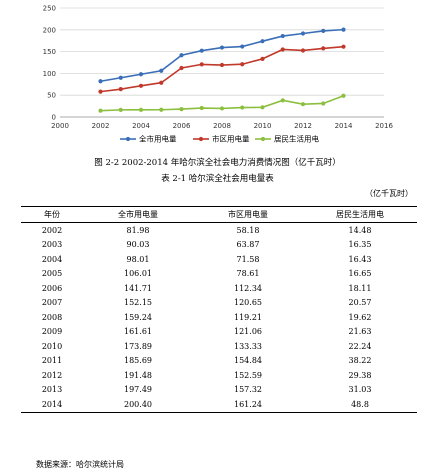 The image size is (435, 473). I want to click on x-tick-label: 2002, so click(101, 126).